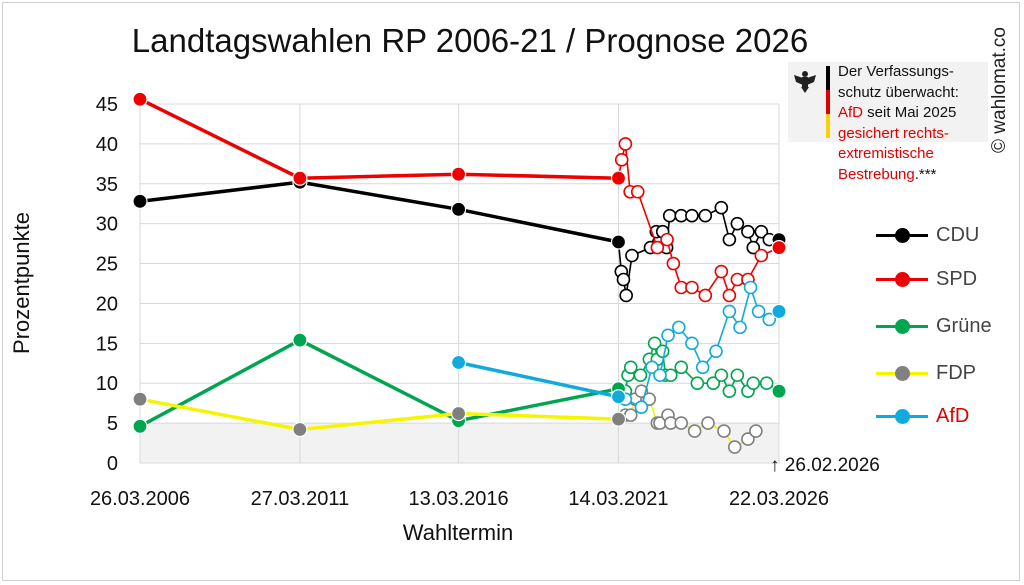 The width and height of the screenshot is (1024, 585). I want to click on legend-marker-cdu, so click(902, 235).